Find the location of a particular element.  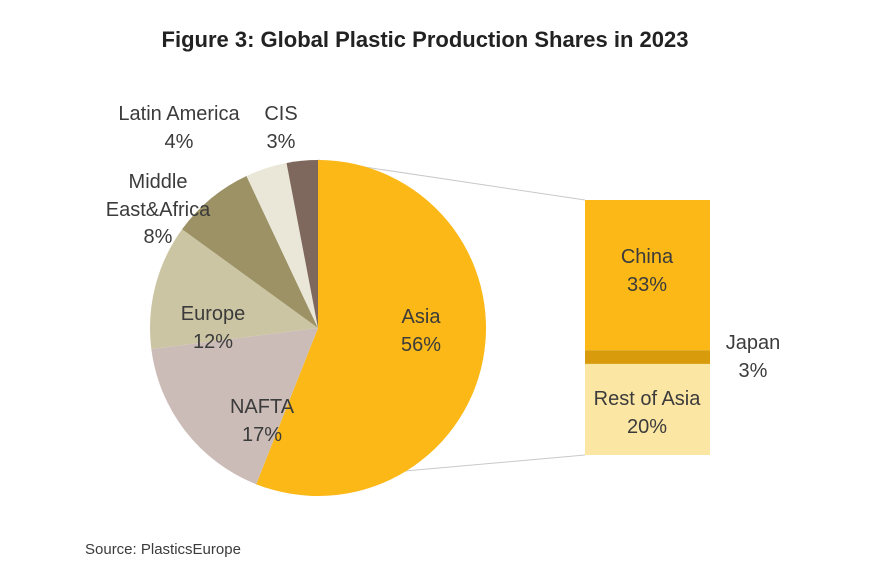

slice-label-europe-name: Europe is located at coordinates (213, 314).